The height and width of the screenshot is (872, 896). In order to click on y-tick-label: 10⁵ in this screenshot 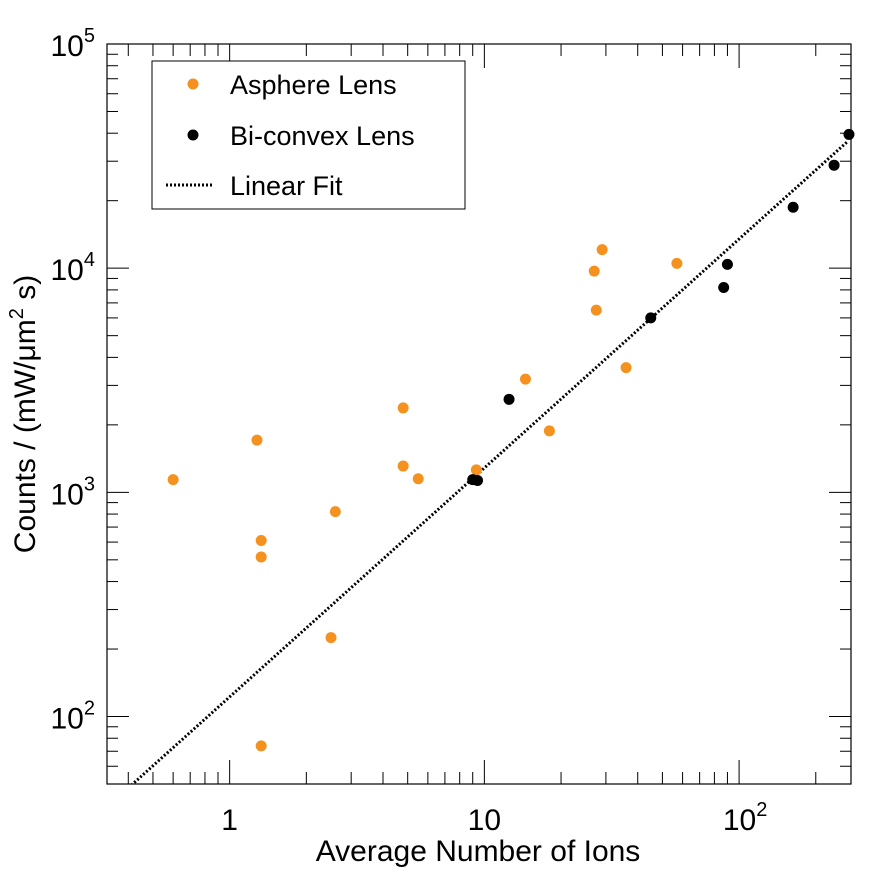, I will do `click(73, 44)`.